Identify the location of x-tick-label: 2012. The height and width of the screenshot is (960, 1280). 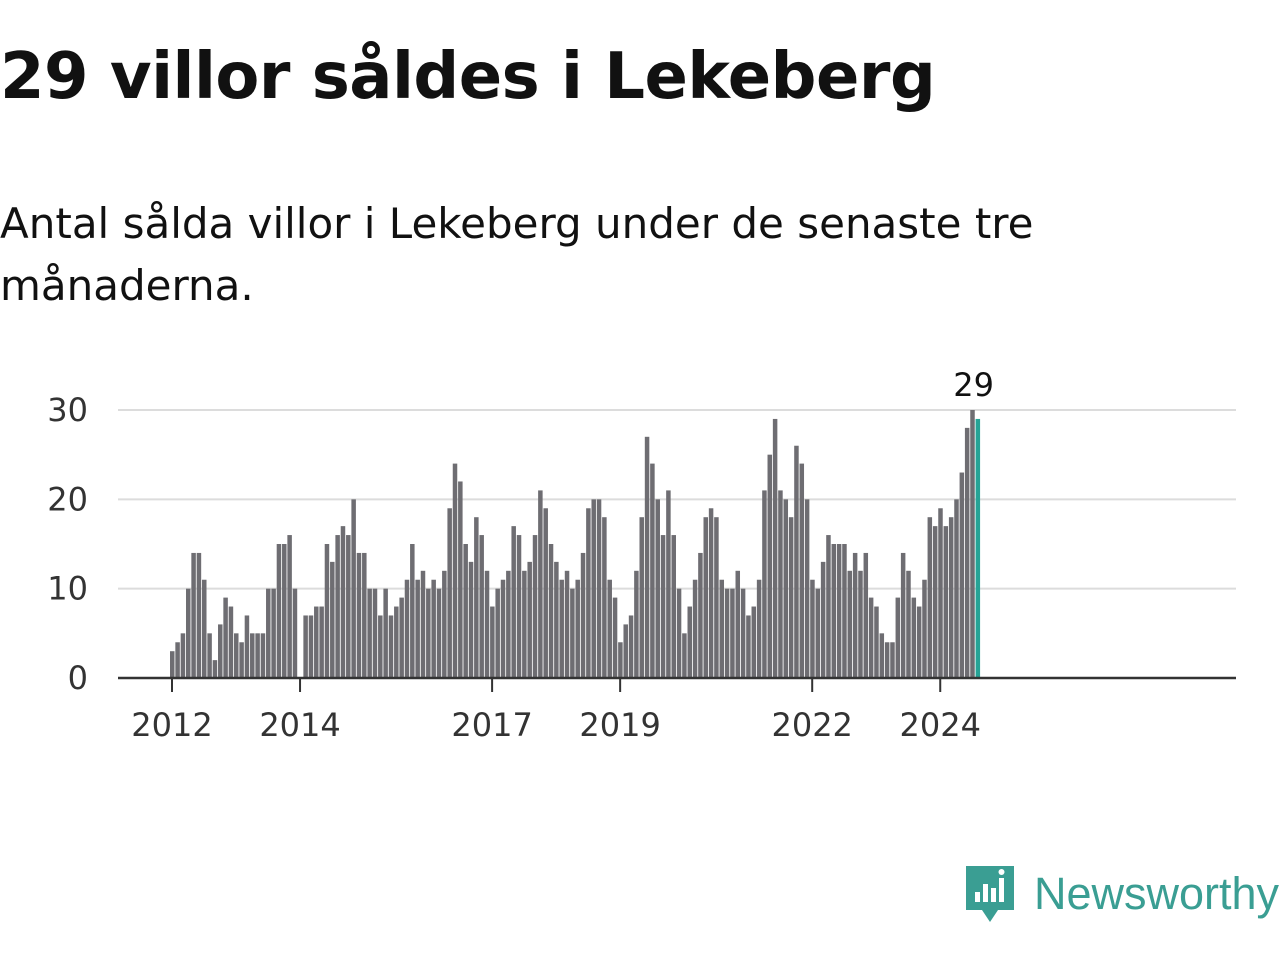
(171, 725).